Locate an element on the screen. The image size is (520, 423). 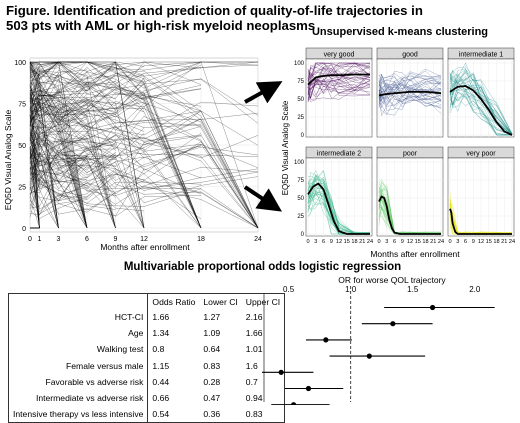
forest-tick-label: 1.5 is located at coordinates (413, 289).